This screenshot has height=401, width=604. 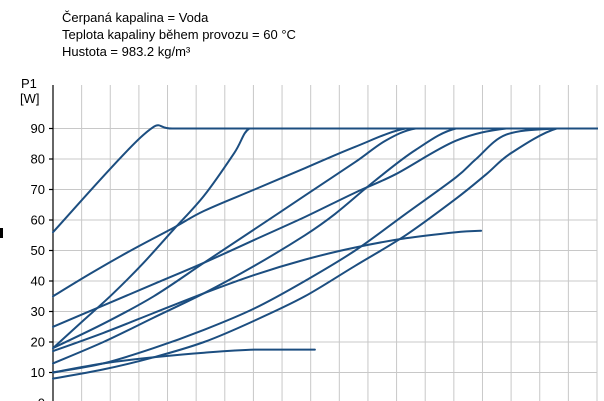 I want to click on y-tick-label: 20, so click(x=38, y=342).